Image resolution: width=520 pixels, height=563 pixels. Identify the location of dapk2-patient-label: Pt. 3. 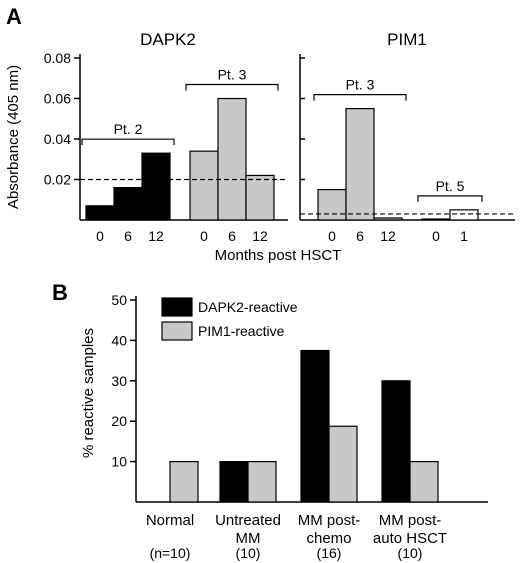
(232, 75).